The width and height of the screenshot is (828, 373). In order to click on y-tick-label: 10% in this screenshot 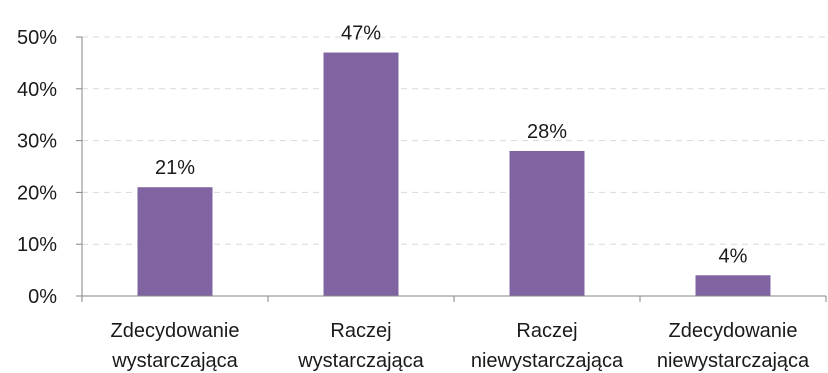, I will do `click(37, 245)`.